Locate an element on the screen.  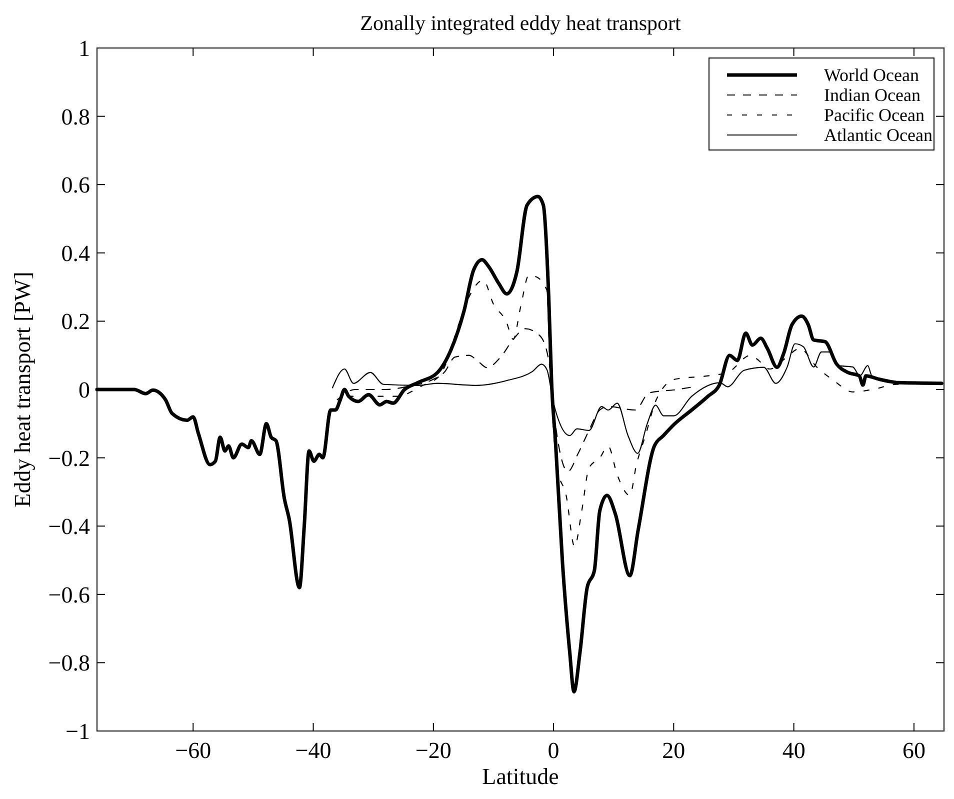
x-tick-label: −60 is located at coordinates (193, 750).